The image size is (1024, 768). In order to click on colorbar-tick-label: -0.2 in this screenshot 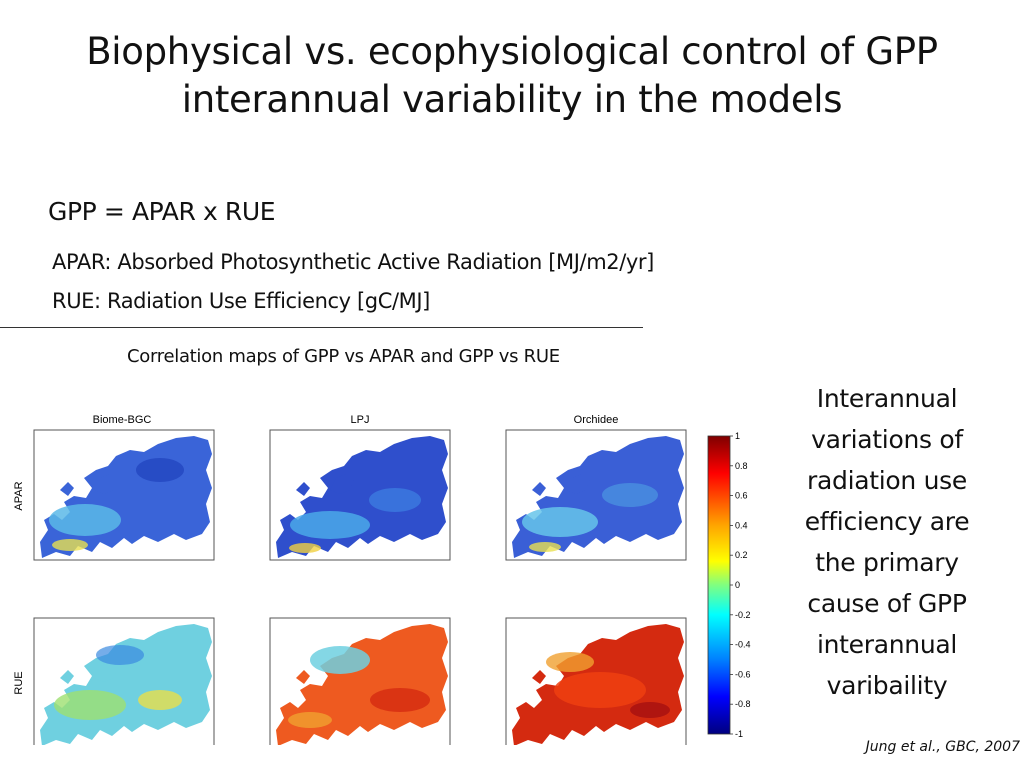, I will do `click(743, 615)`.